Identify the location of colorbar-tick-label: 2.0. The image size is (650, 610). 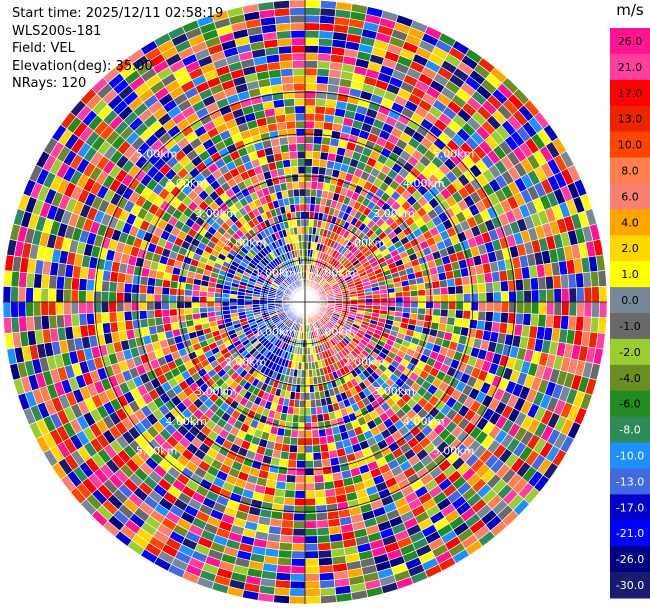
(630, 248).